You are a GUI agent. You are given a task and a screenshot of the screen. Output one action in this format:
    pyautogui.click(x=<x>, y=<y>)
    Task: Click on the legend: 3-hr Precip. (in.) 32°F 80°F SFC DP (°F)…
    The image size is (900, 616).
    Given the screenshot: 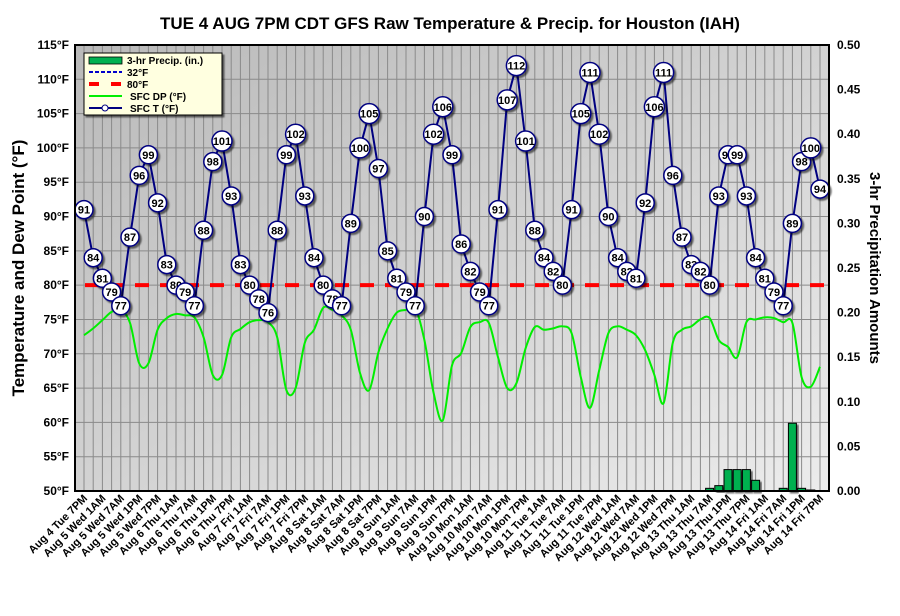 What is the action you would take?
    pyautogui.click(x=153, y=84)
    